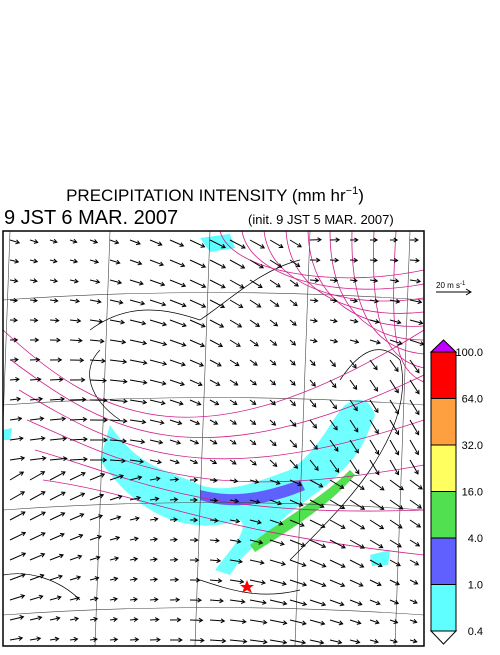 This screenshot has height=655, width=500. What do you see at coordinates (443, 637) in the screenshot?
I see `colorbar-under` at bounding box center [443, 637].